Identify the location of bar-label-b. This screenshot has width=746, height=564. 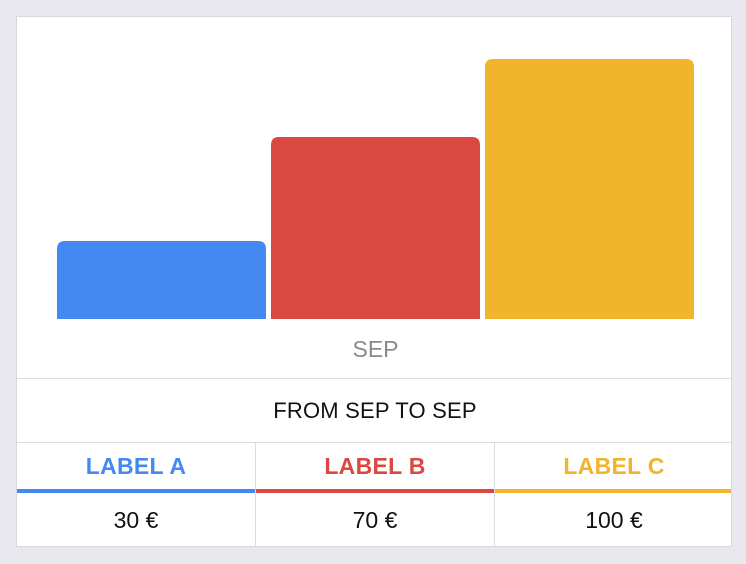
(375, 228).